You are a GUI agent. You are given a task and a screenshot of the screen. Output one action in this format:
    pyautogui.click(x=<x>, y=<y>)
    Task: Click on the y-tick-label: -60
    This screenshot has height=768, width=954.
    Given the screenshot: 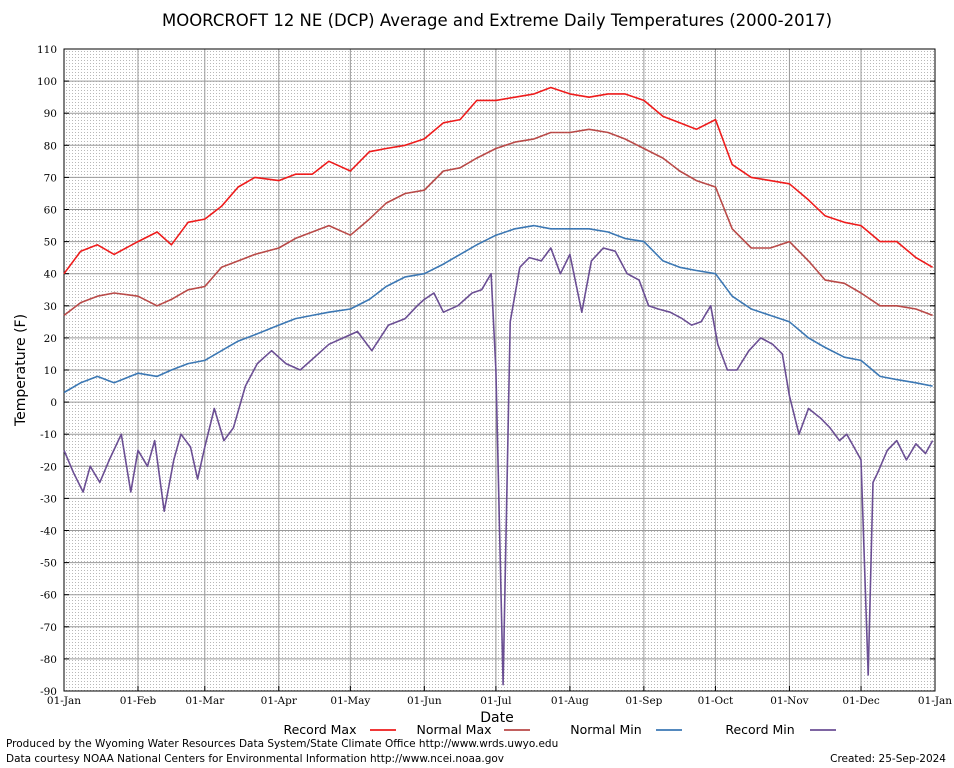 What is the action you would take?
    pyautogui.click(x=48, y=596)
    